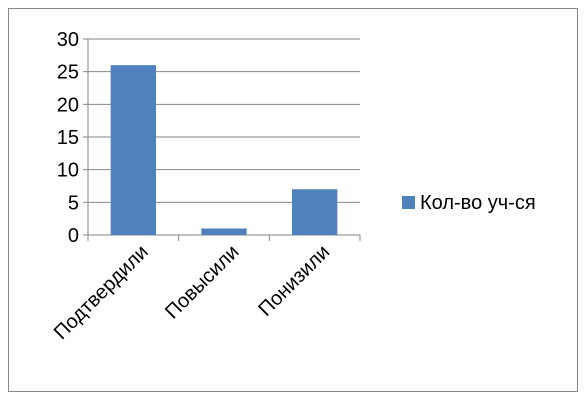 Image resolution: width=587 pixels, height=398 pixels. Describe the element at coordinates (478, 203) in the screenshot. I see `legend-label: Кол-во уч-ся` at that location.